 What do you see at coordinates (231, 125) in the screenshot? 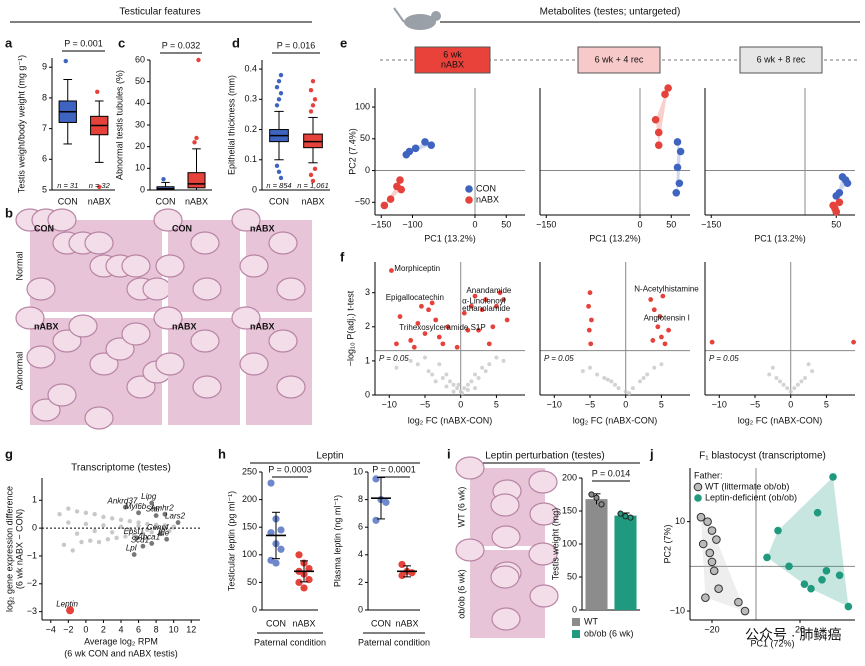
I see `y-axis-label: Epithelial thickness (mm)` at bounding box center [231, 125].